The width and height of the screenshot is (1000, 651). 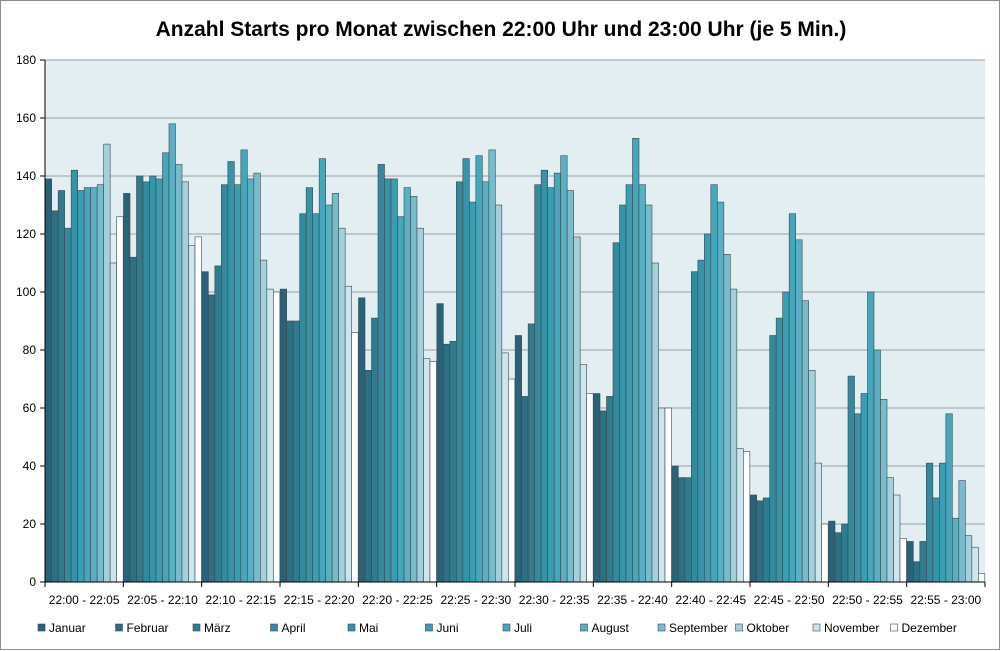 What do you see at coordinates (475, 600) in the screenshot?
I see `x-tick-label: 22:25 - 22:30` at bounding box center [475, 600].